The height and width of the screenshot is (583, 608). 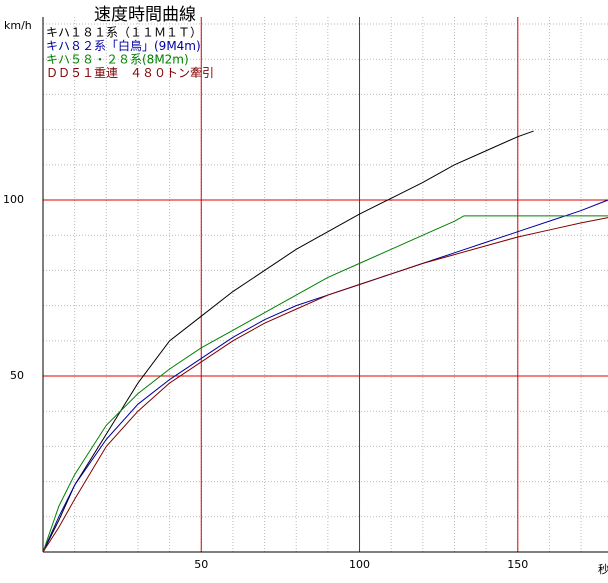 I want to click on x-tick-label: 150, so click(x=517, y=564).